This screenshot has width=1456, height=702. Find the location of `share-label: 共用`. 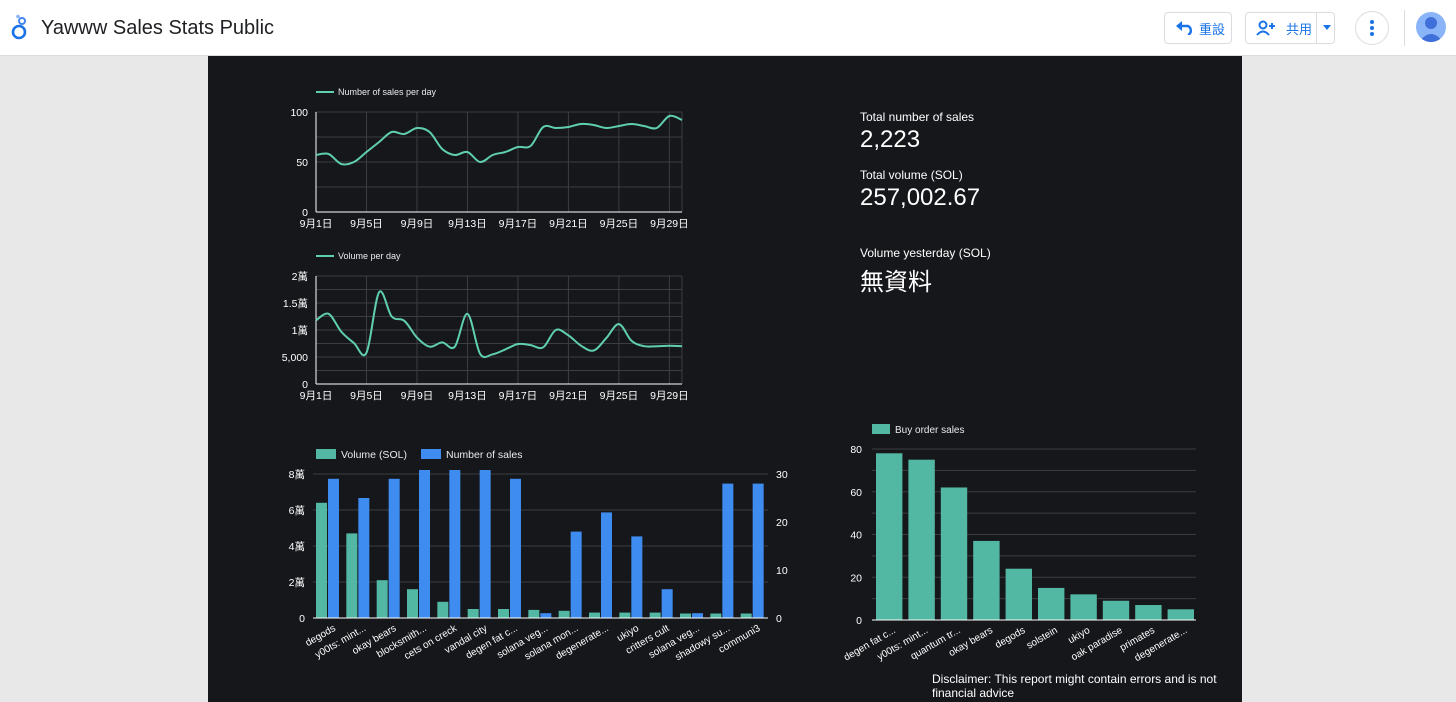

share-label: 共用 is located at coordinates (1299, 29).